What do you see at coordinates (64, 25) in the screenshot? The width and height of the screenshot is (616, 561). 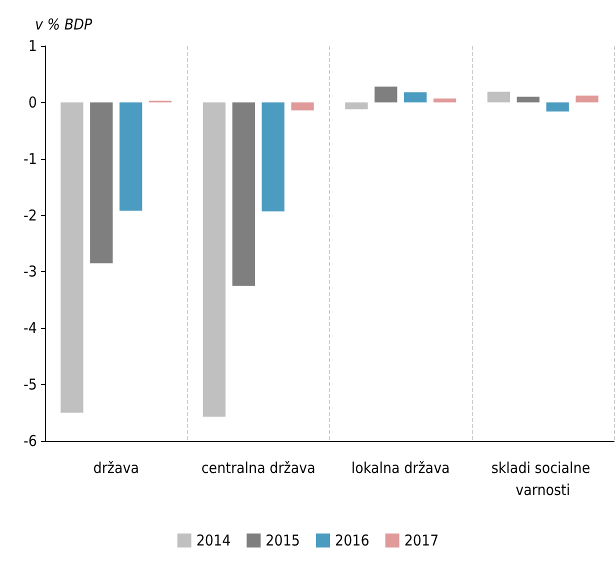 I see `y-axis-title: v % BDP` at bounding box center [64, 25].